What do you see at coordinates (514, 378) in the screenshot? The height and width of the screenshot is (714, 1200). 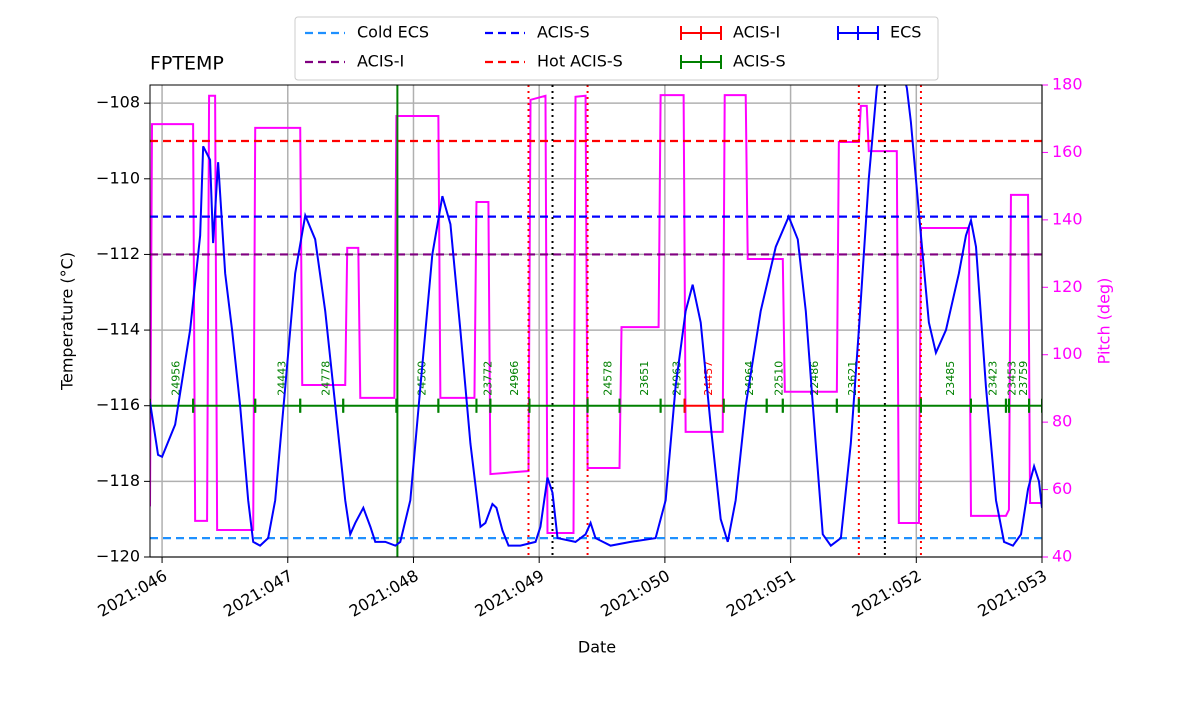 I see `obsid-label: 24966` at bounding box center [514, 378].